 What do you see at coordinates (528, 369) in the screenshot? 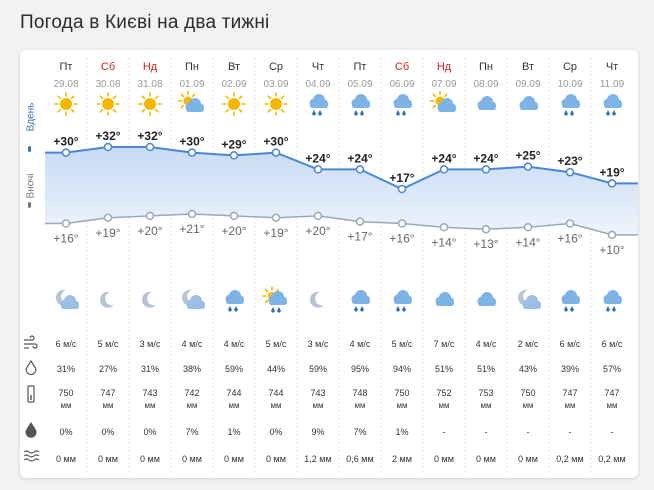
I see `humidity-value: 43%` at bounding box center [528, 369].